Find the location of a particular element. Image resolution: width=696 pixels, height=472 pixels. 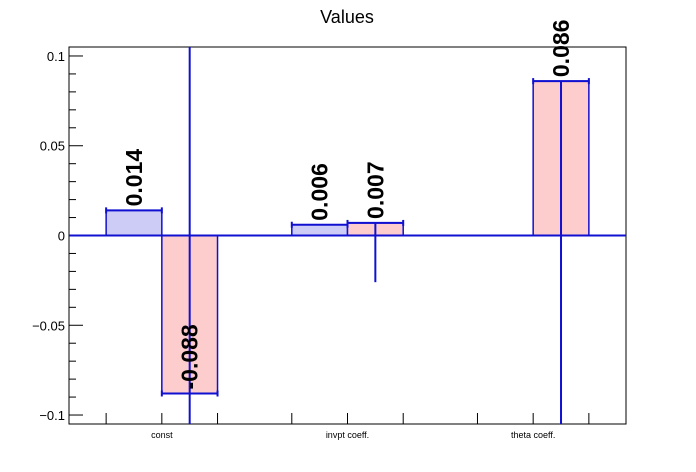

x-tick-labels: const invpt coeff. theta coeff. is located at coordinates (353, 435).